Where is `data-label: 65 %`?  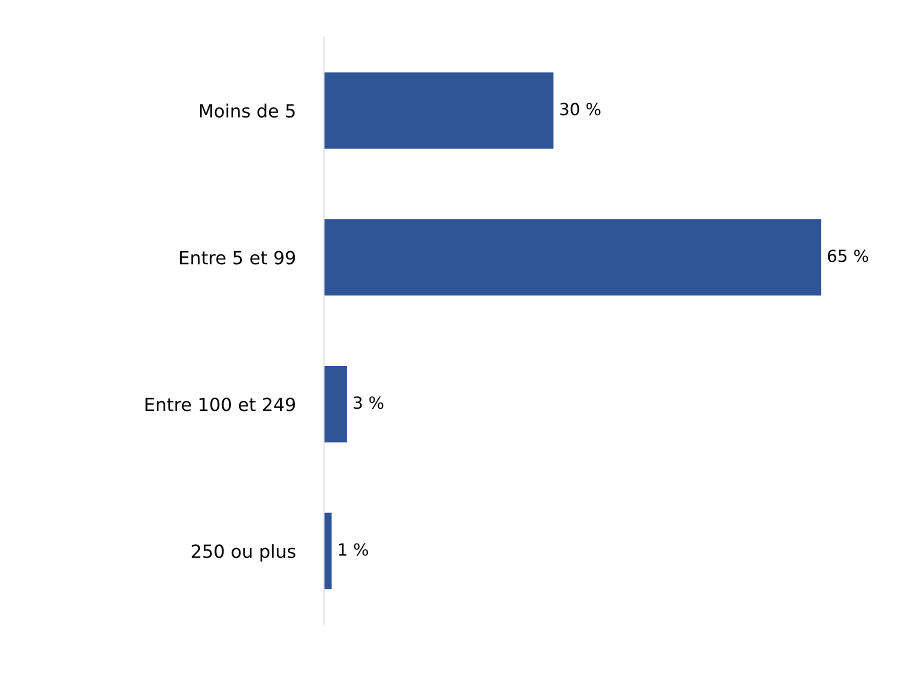
data-label: 65 % is located at coordinates (848, 256).